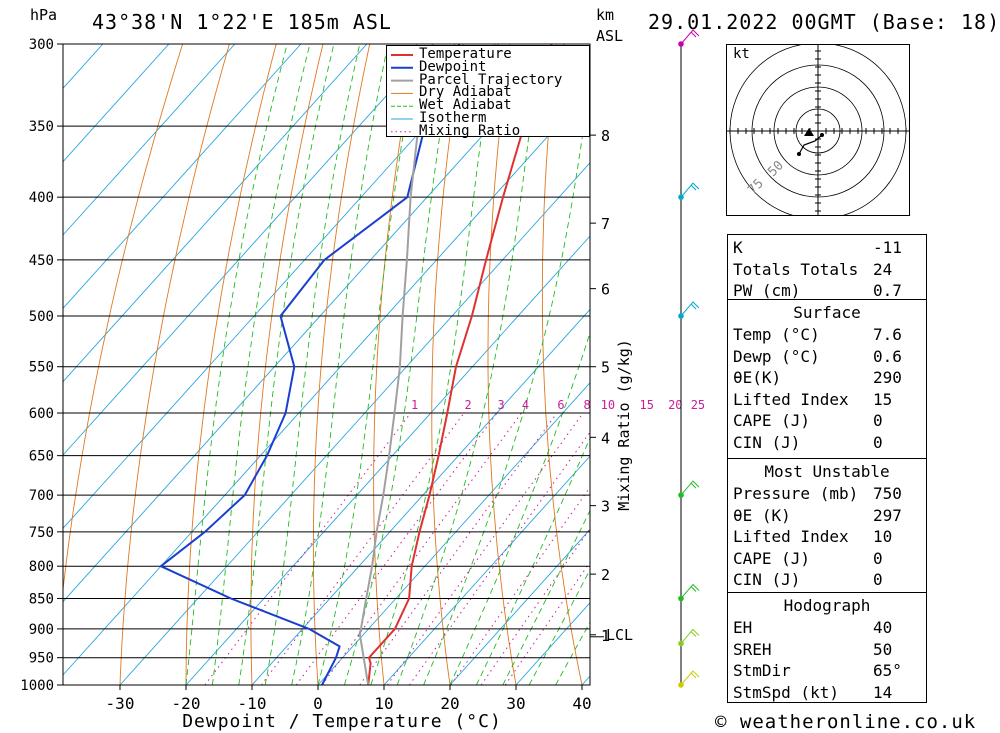 The width and height of the screenshot is (1000, 733). Describe the element at coordinates (605, 507) in the screenshot. I see `km-label: 3` at that location.